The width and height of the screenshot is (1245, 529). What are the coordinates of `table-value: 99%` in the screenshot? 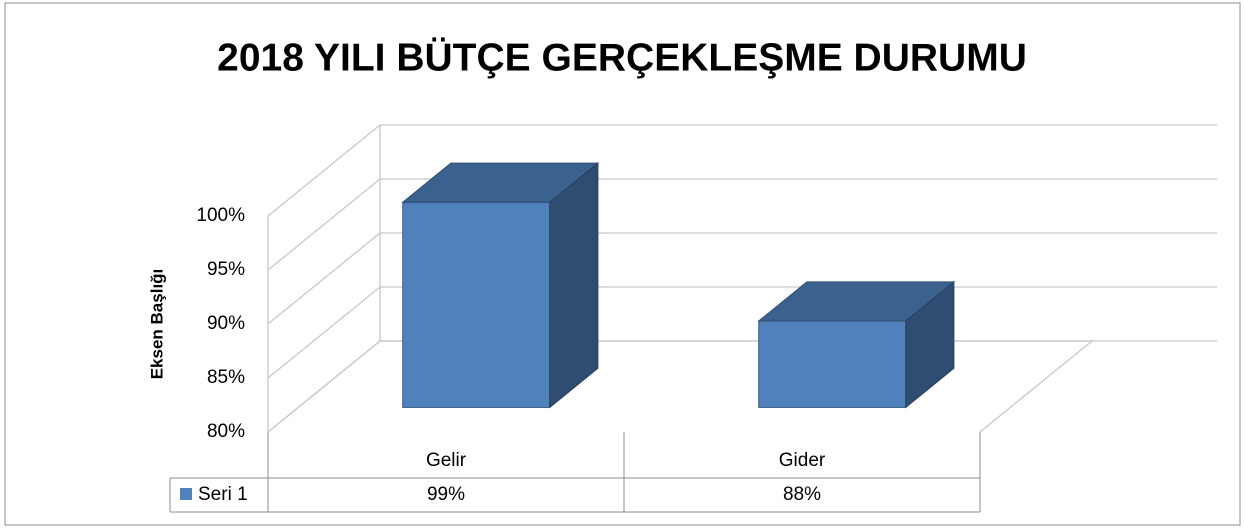 It's located at (446, 494).